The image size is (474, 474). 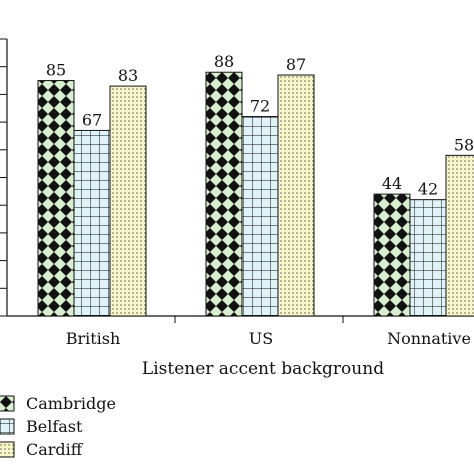 What do you see at coordinates (260, 106) in the screenshot?
I see `data-label-belfast-us: 72` at bounding box center [260, 106].